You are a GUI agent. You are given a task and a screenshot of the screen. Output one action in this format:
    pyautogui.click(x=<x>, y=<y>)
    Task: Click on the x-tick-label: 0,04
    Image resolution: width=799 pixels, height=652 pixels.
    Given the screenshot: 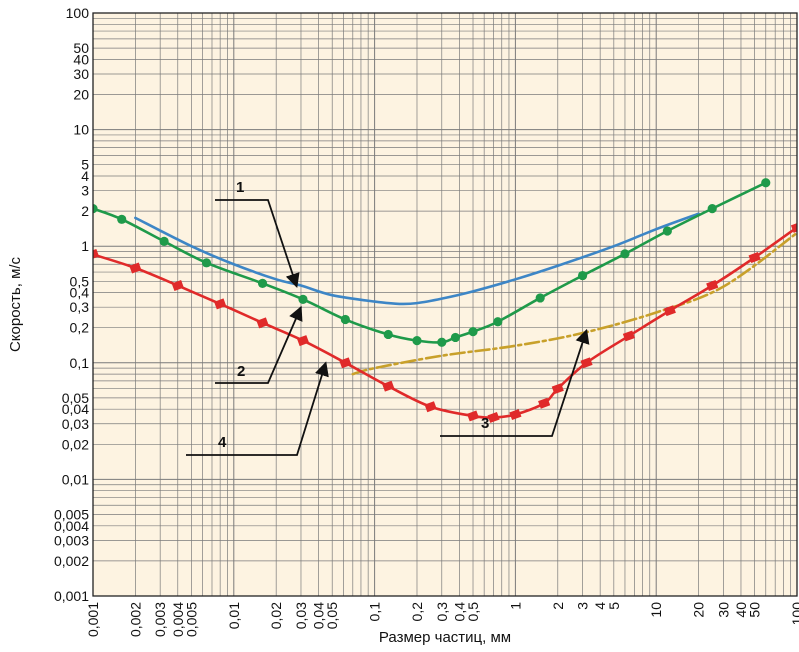 What is the action you would take?
    pyautogui.click(x=319, y=615)
    